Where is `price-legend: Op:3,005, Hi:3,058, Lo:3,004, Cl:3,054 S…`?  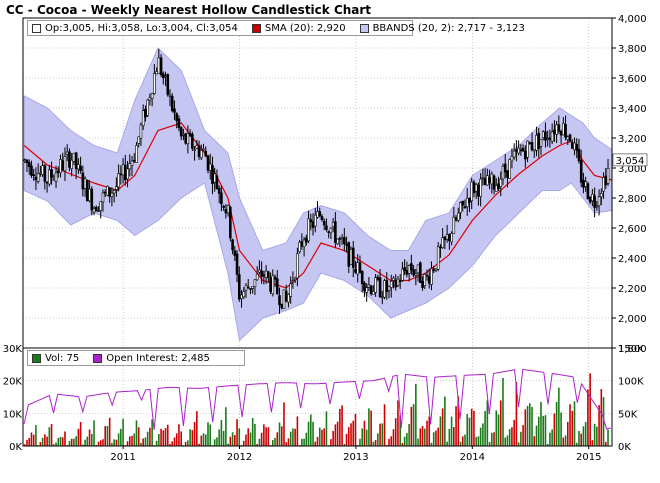 price-legend: Op:3,005, Hi:3,058, Lo:3,004, Cl:3,054 S… is located at coordinates (276, 28).